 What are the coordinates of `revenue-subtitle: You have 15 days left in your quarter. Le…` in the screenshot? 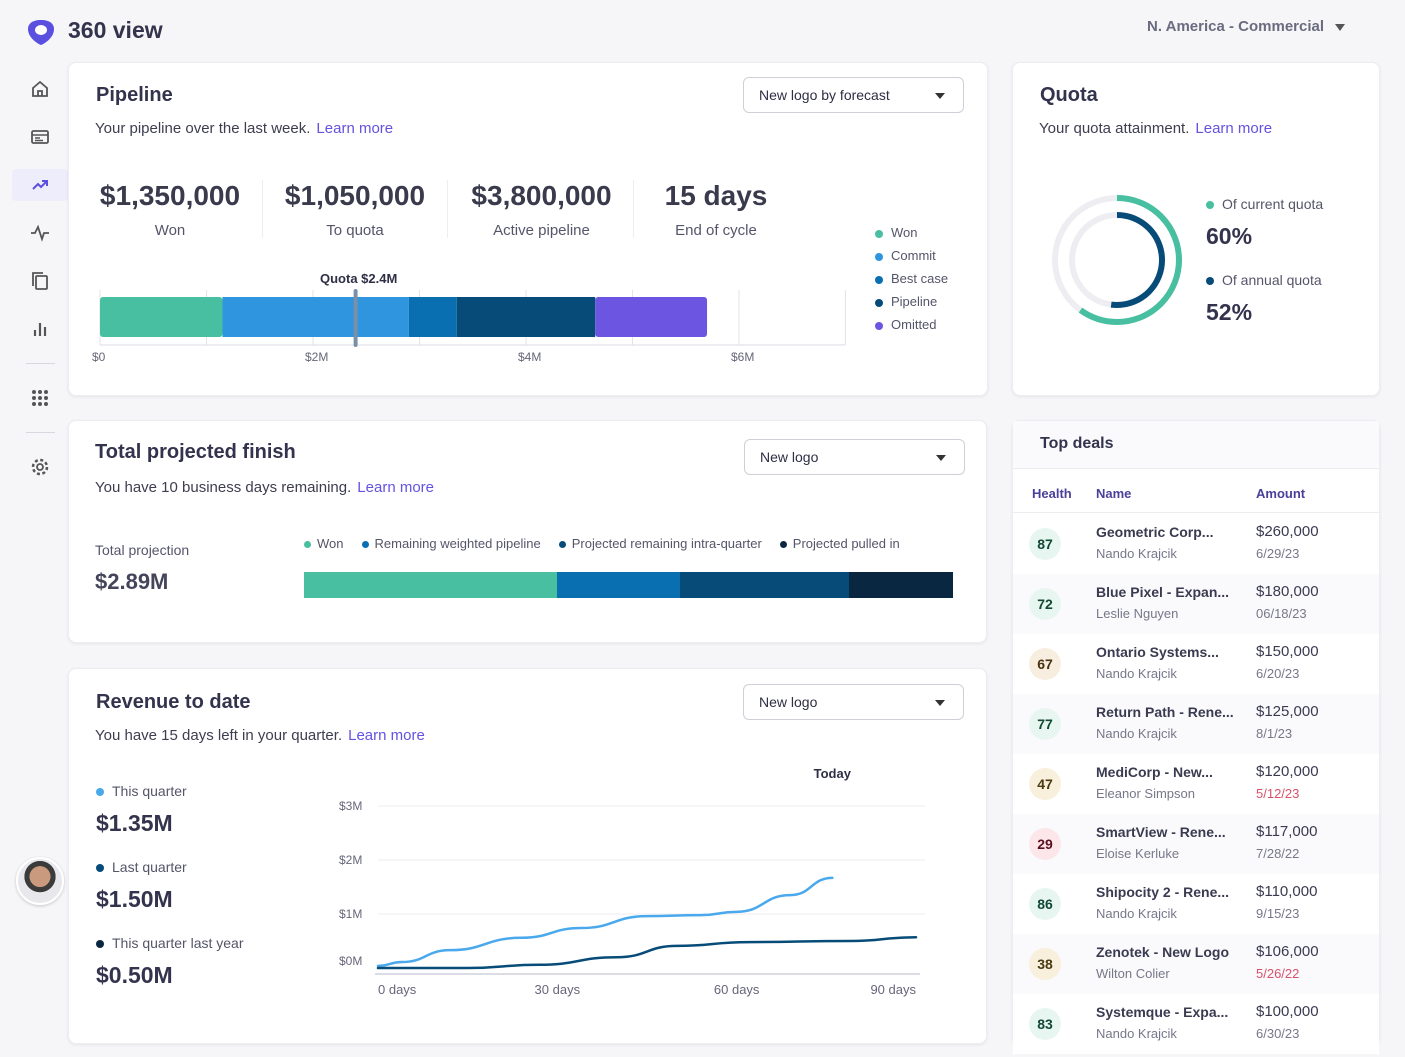 It's located at (260, 735).